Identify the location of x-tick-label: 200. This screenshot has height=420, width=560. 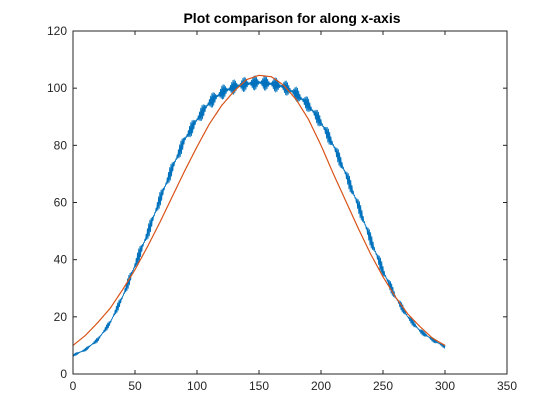
(321, 386).